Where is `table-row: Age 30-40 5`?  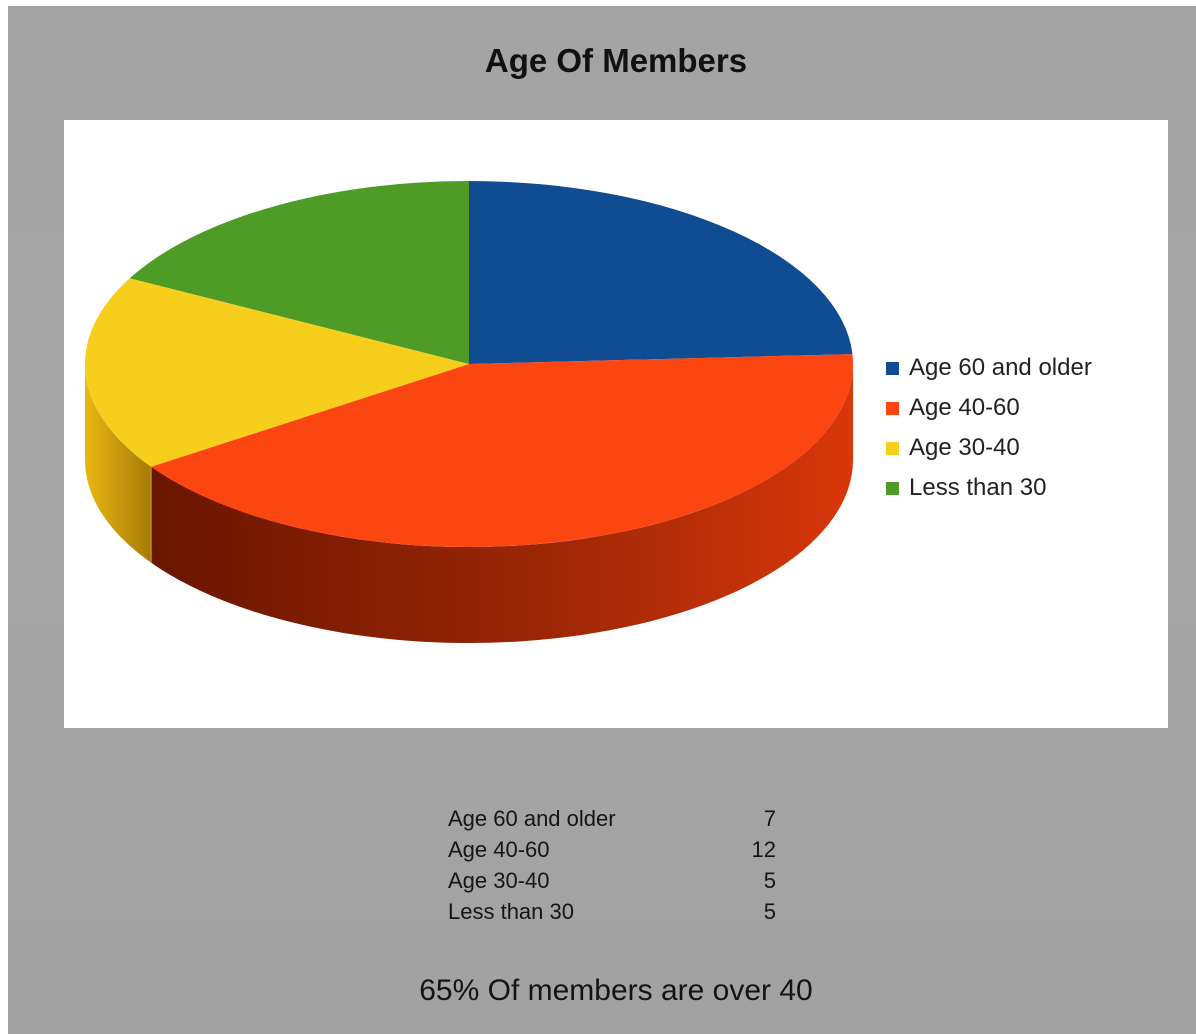
table-row: Age 30-40 5 is located at coordinates (612, 880).